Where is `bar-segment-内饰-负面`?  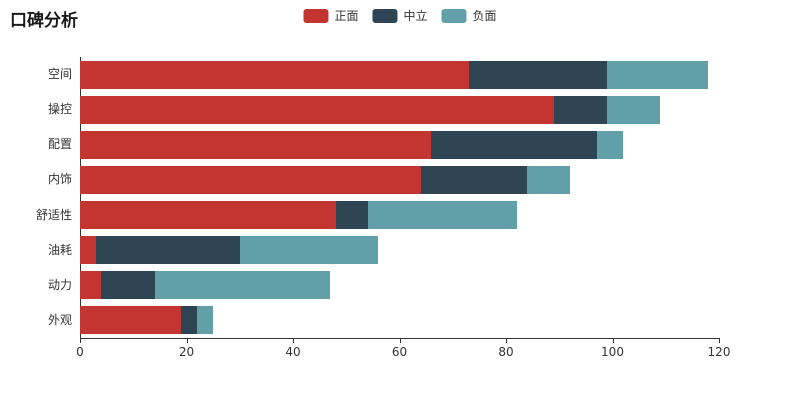
bar-segment-内饰-负面 is located at coordinates (548, 179).